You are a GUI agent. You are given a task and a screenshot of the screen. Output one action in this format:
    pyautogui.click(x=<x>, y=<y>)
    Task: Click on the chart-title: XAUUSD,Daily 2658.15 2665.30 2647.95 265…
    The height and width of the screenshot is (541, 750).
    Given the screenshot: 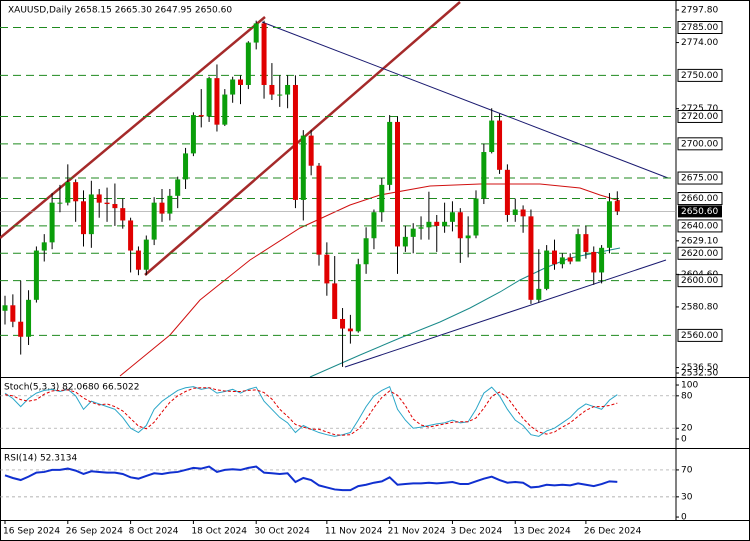 What is the action you would take?
    pyautogui.click(x=120, y=11)
    